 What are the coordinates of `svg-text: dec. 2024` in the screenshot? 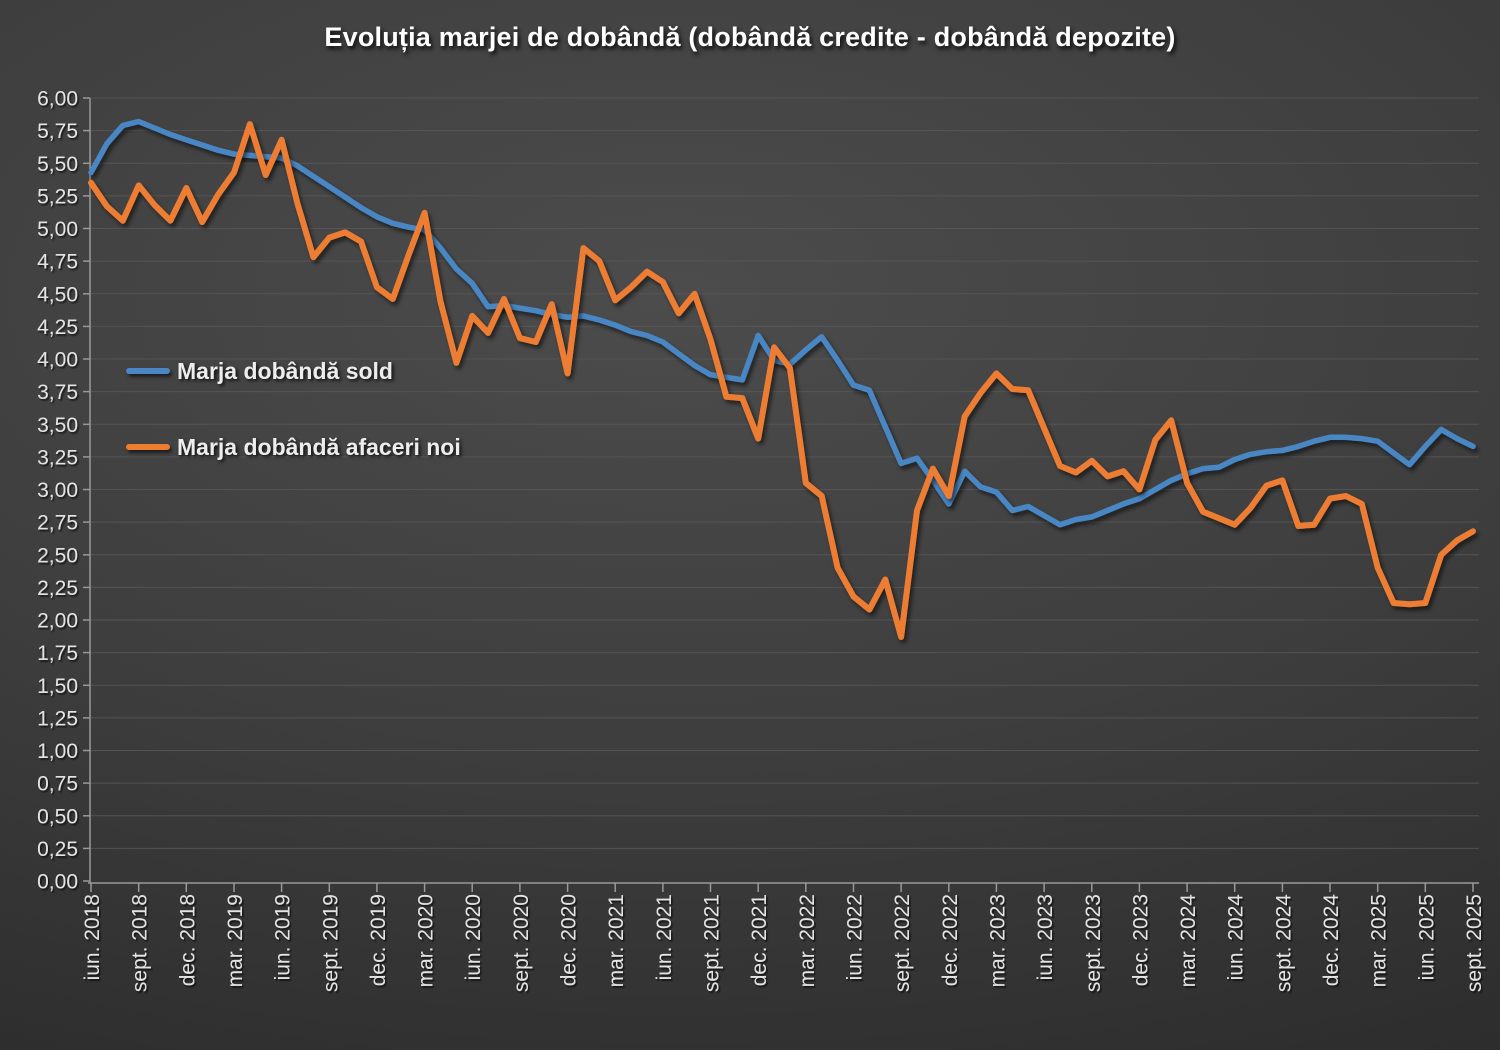 It's located at (1331, 940).